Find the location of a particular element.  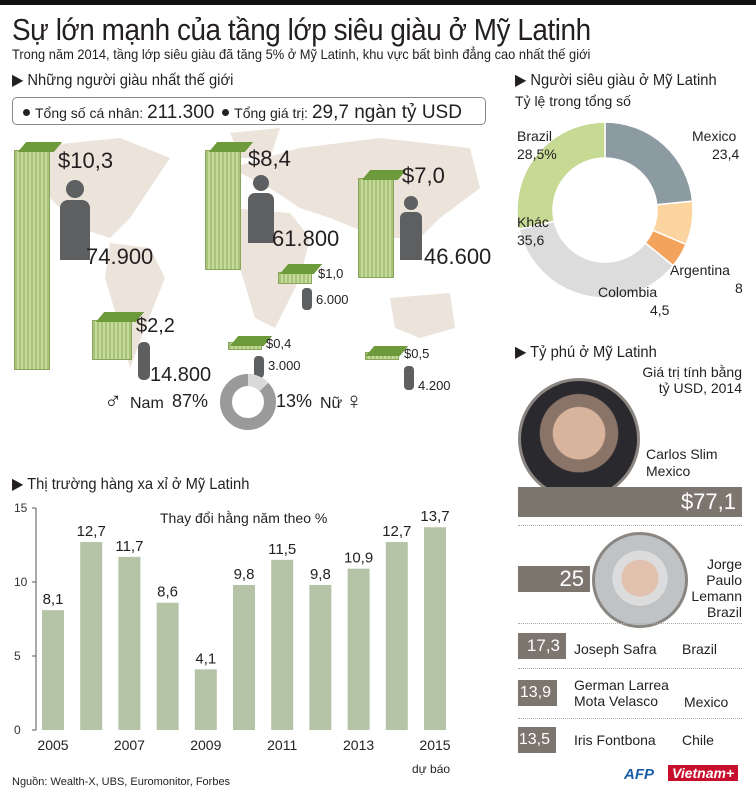

donut-slice-khác is located at coordinates (596, 259).